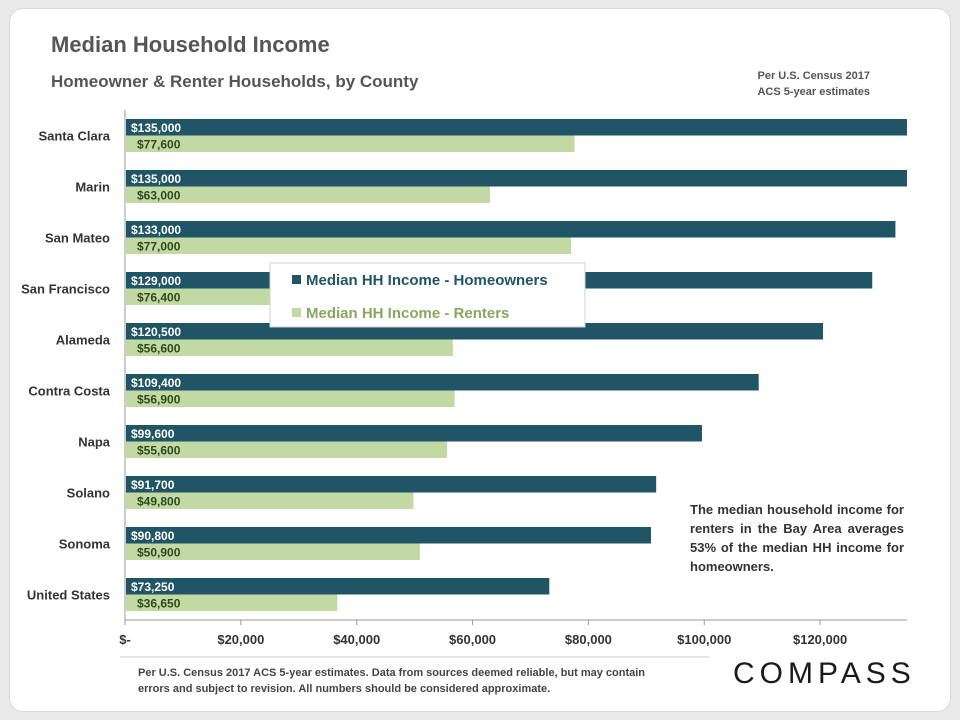 The width and height of the screenshot is (960, 720). What do you see at coordinates (153, 587) in the screenshot?
I see `homeowner-data-label: $73,250` at bounding box center [153, 587].